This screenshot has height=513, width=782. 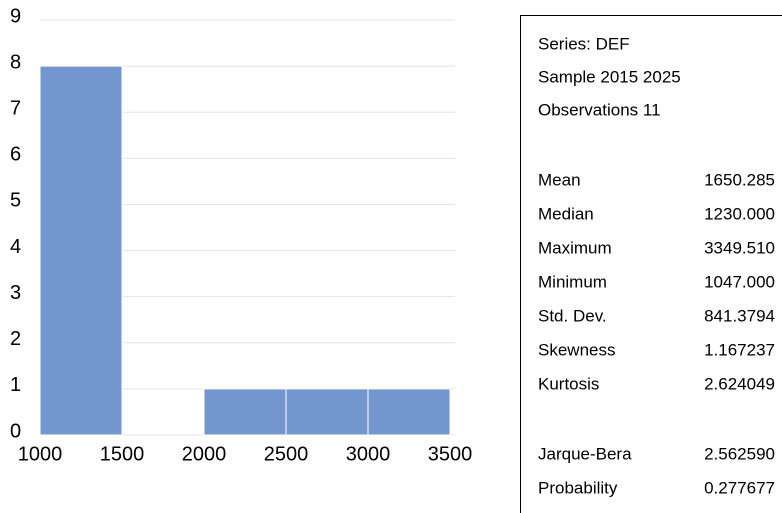 I want to click on x-tick-label: 2000, so click(x=204, y=454).